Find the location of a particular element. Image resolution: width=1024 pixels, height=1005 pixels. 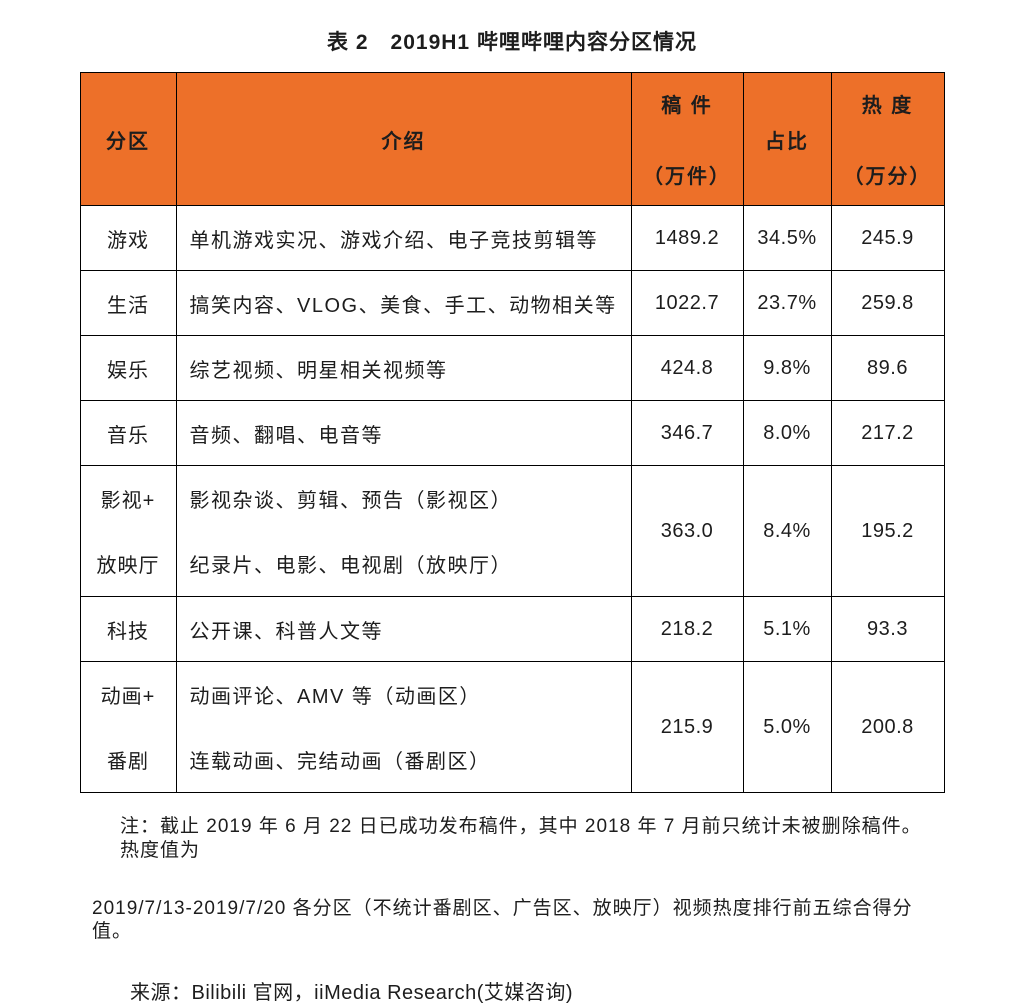

share-cell: 5.1% is located at coordinates (787, 629).